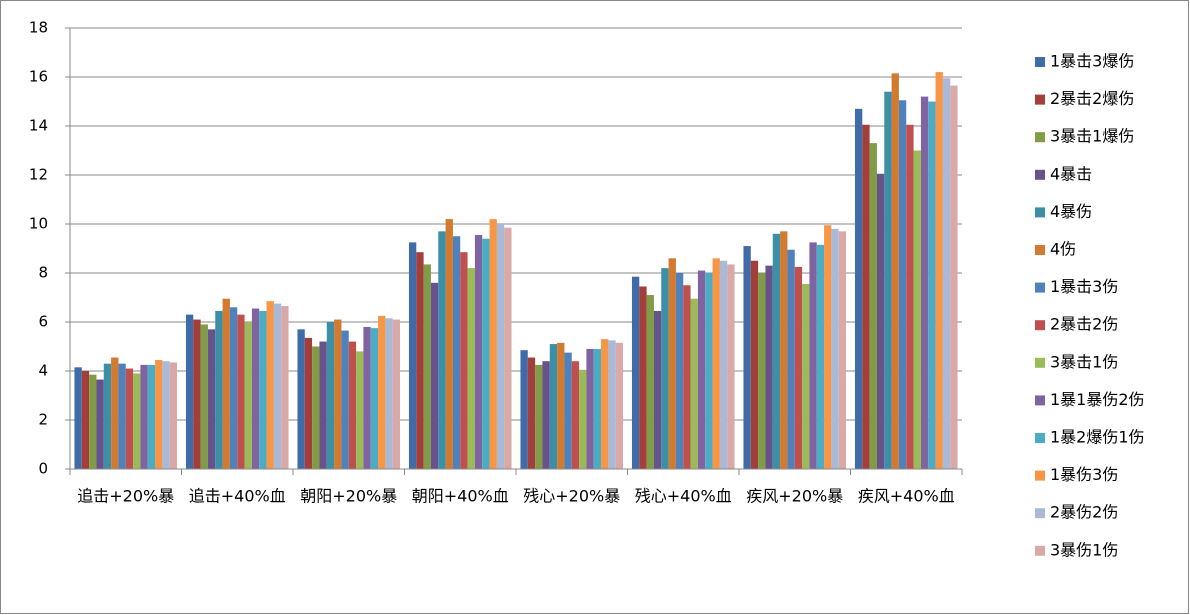  What do you see at coordinates (1097, 437) in the screenshot?
I see `legend-label: 1暴2爆伤1伤` at bounding box center [1097, 437].